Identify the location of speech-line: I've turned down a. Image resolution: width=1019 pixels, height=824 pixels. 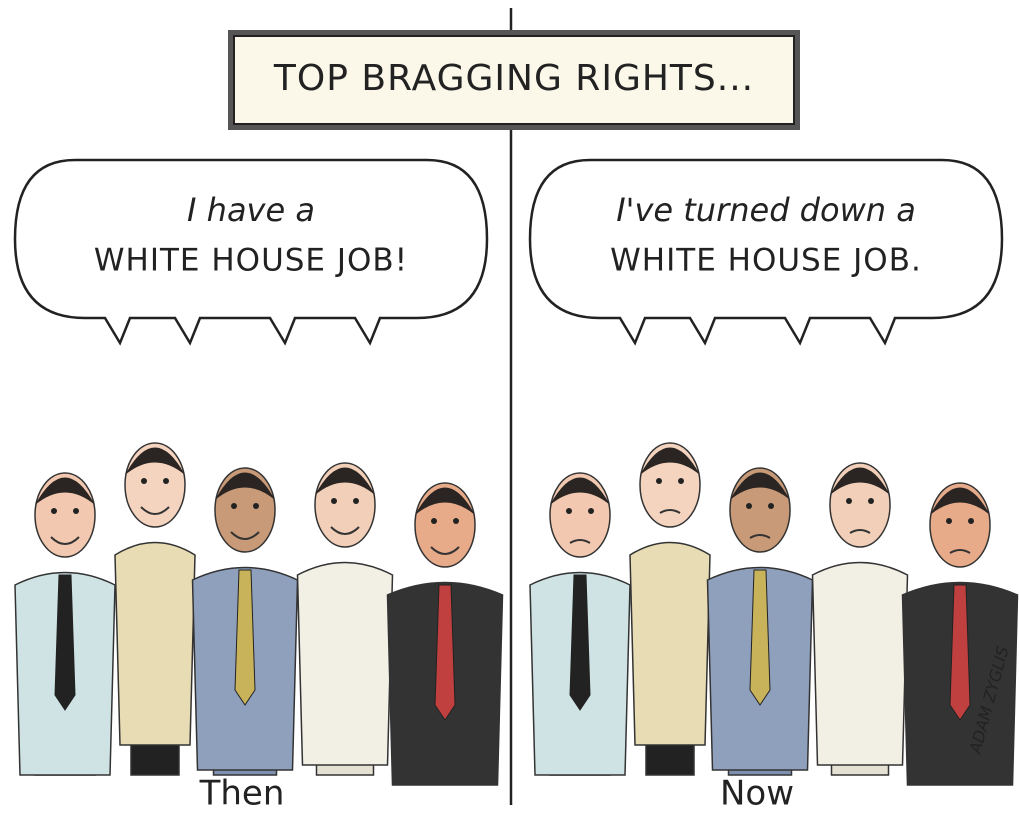
(766, 210).